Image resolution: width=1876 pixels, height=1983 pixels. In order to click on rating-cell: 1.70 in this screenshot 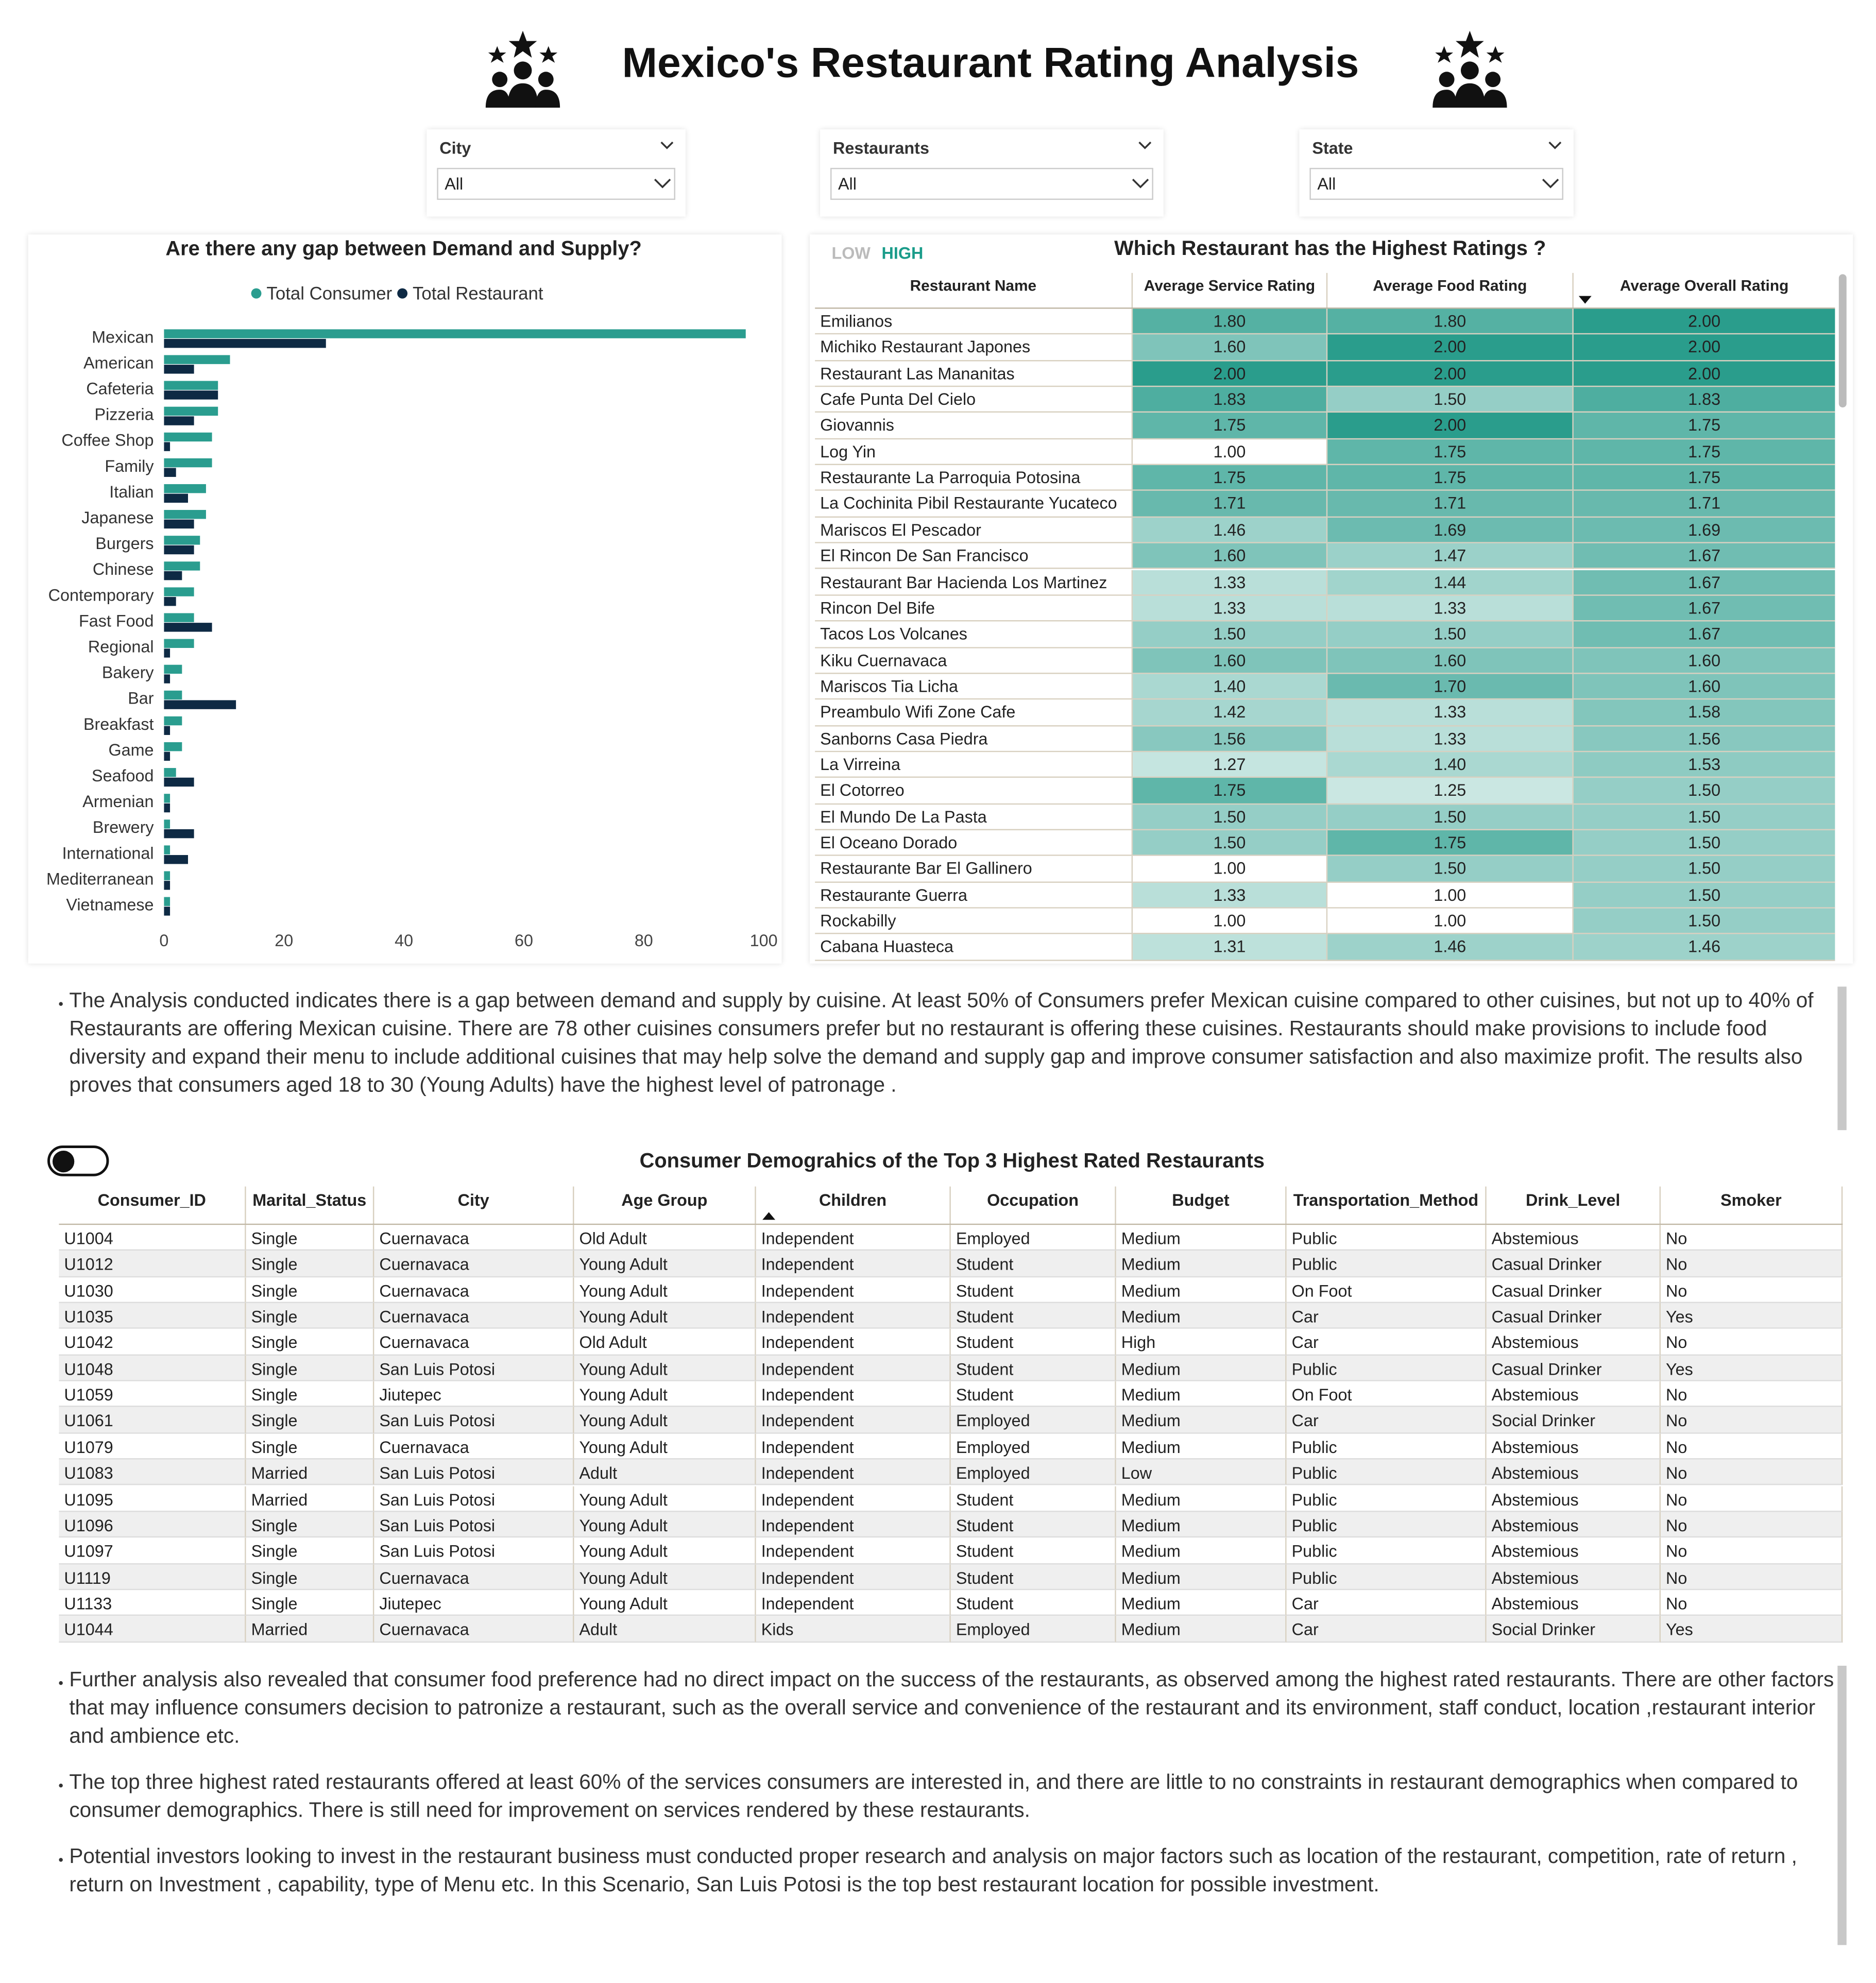, I will do `click(1450, 687)`.